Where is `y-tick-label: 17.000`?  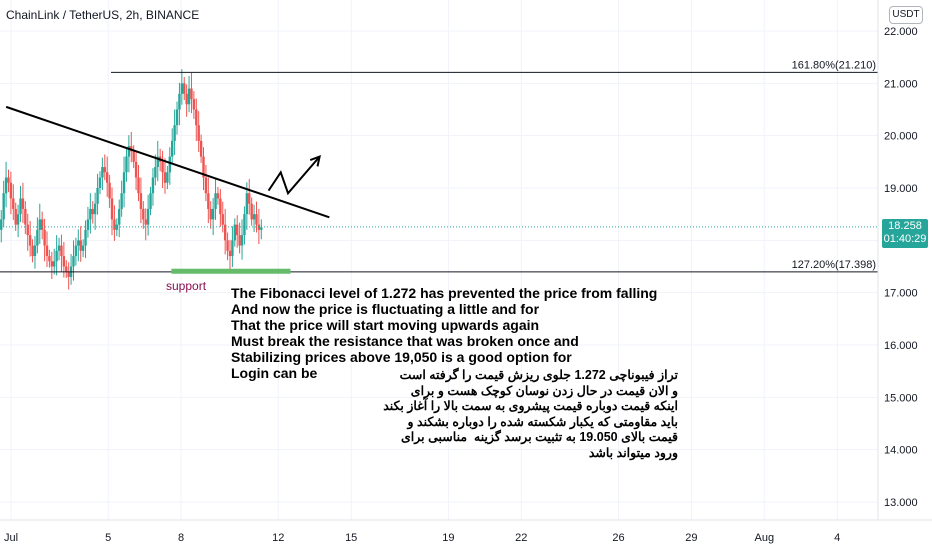
y-tick-label: 17.000 is located at coordinates (901, 294).